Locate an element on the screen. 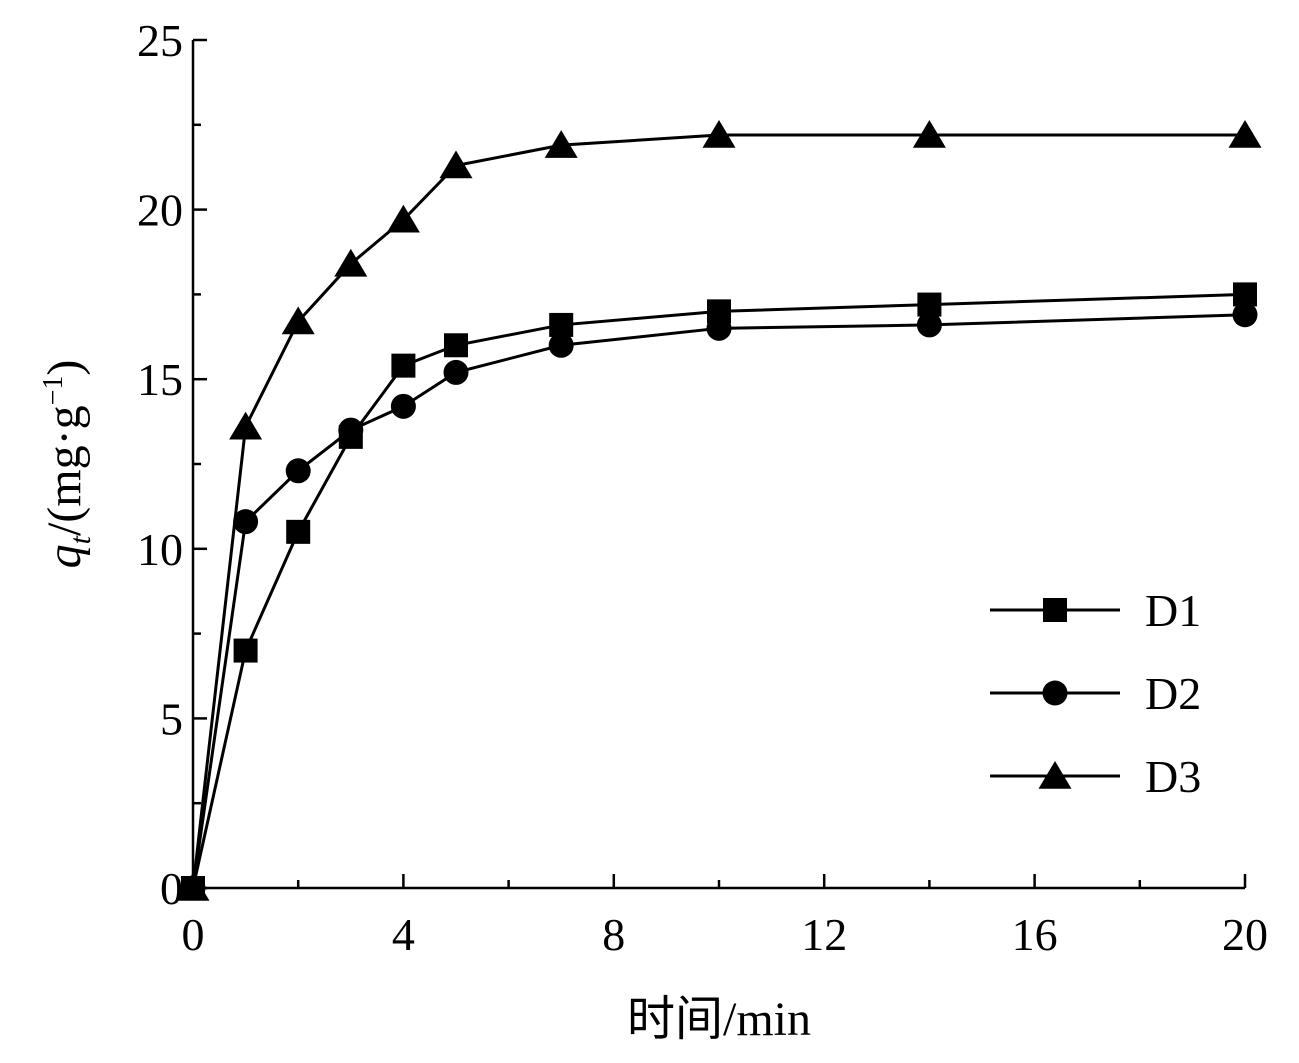 The image size is (1299, 1063). x-tick-label: 16 is located at coordinates (1035, 934).